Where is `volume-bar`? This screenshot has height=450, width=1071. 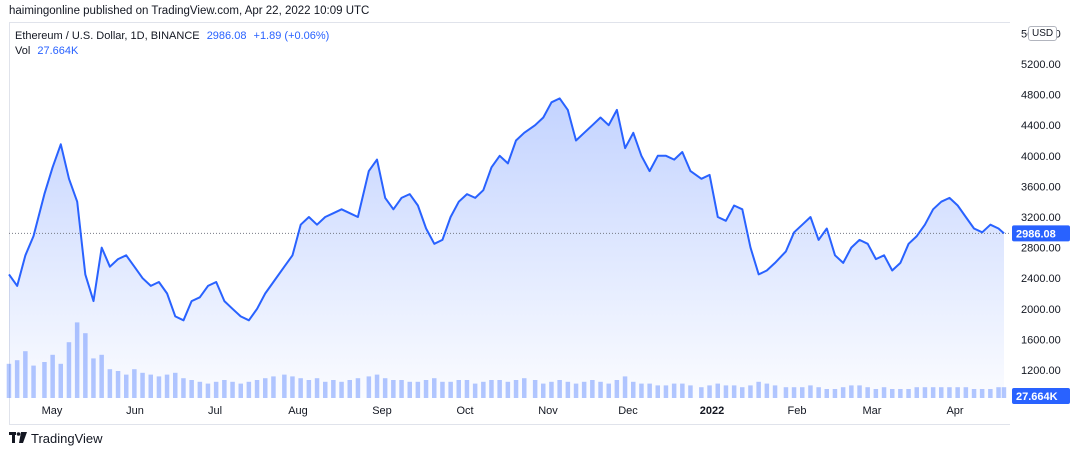
volume-bar is located at coordinates (9, 380).